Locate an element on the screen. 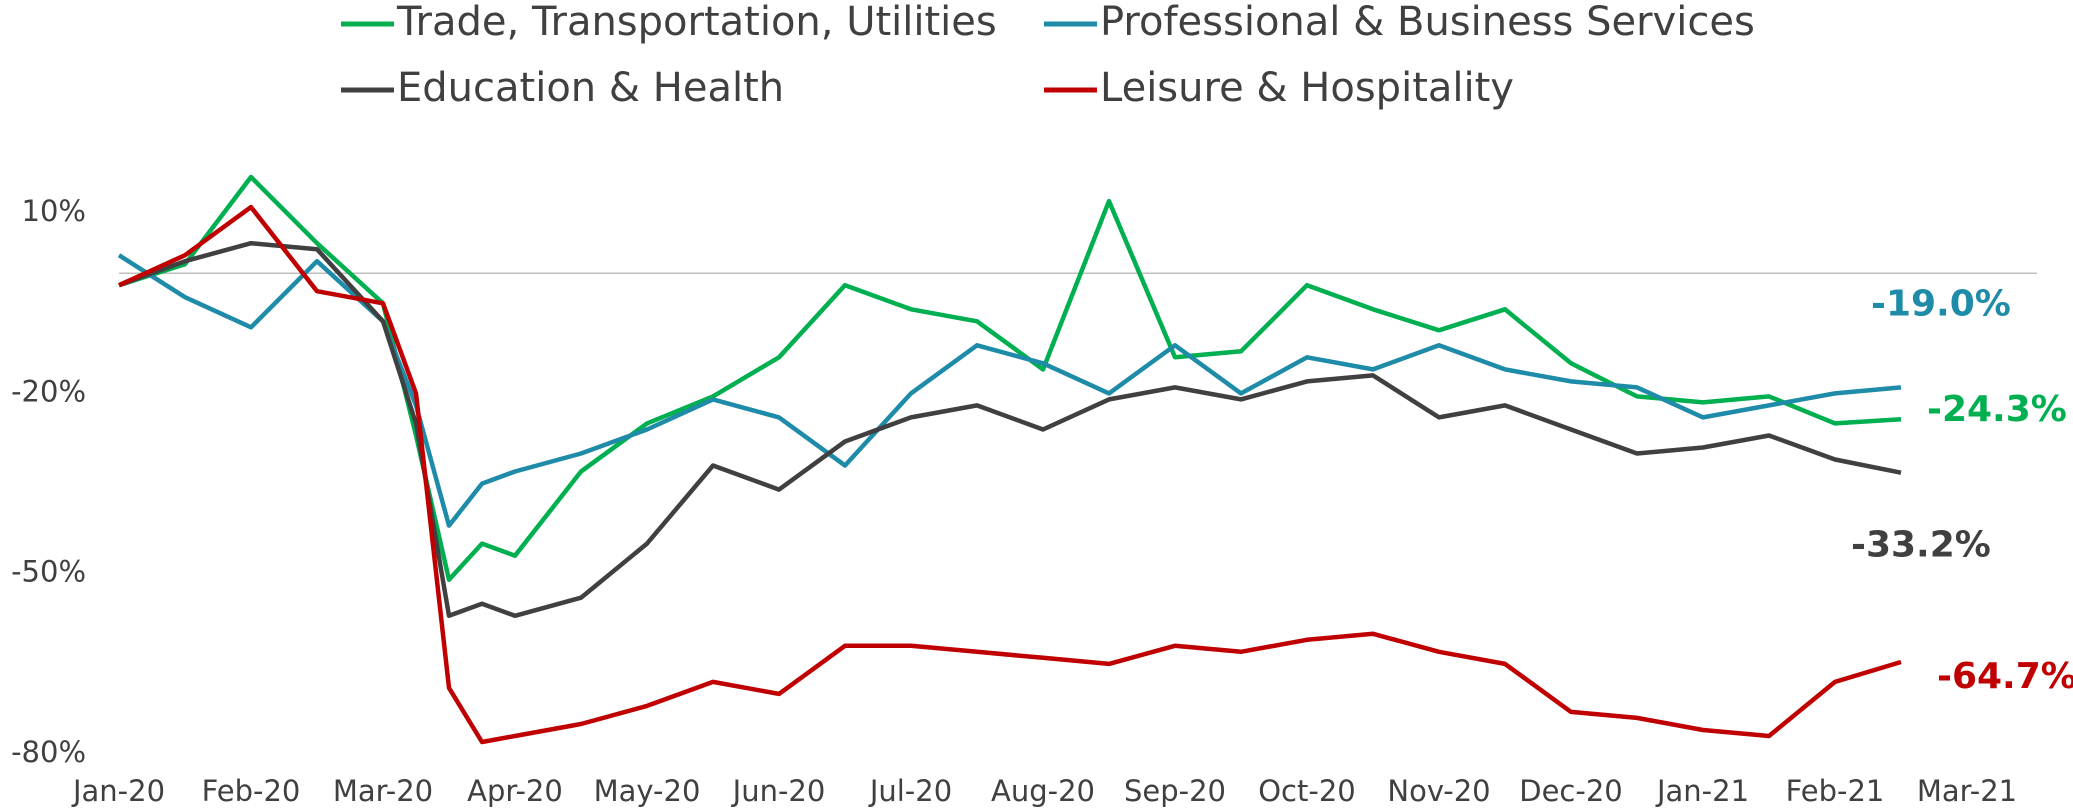  x-tick-label: Jul-20 is located at coordinates (910, 791).